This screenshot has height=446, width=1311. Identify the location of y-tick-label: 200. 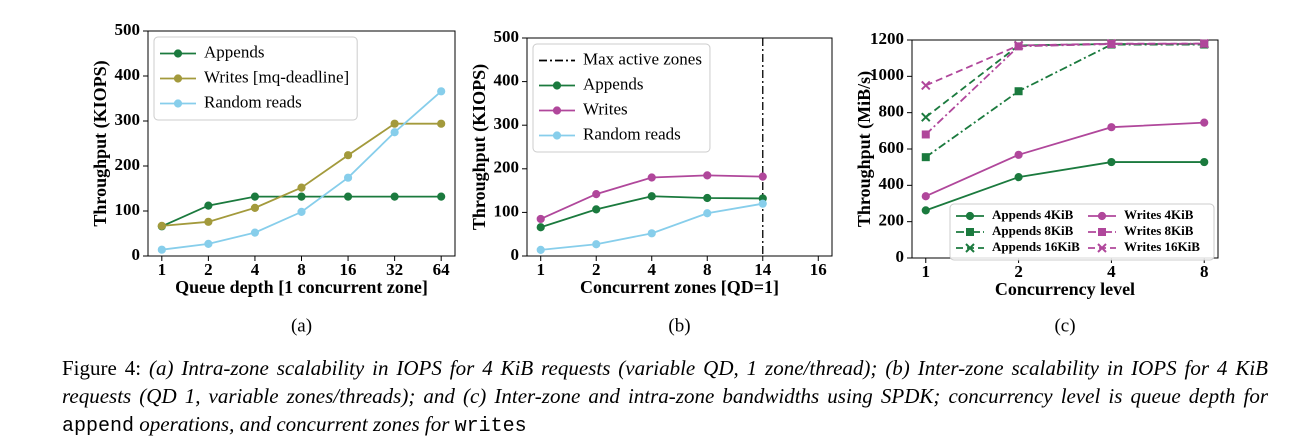
(507, 167).